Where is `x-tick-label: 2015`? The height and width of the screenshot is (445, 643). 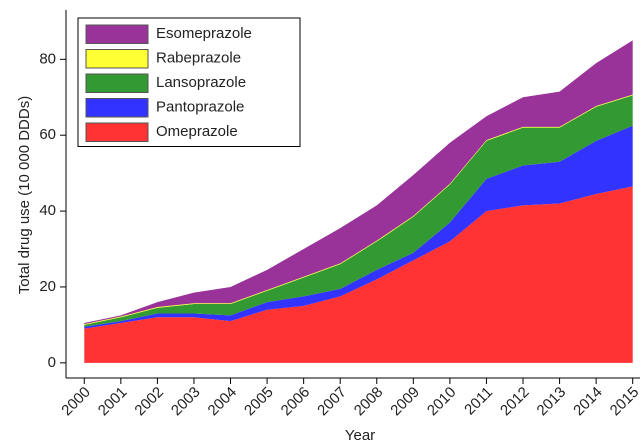 x-tick-label: 2015 is located at coordinates (625, 402).